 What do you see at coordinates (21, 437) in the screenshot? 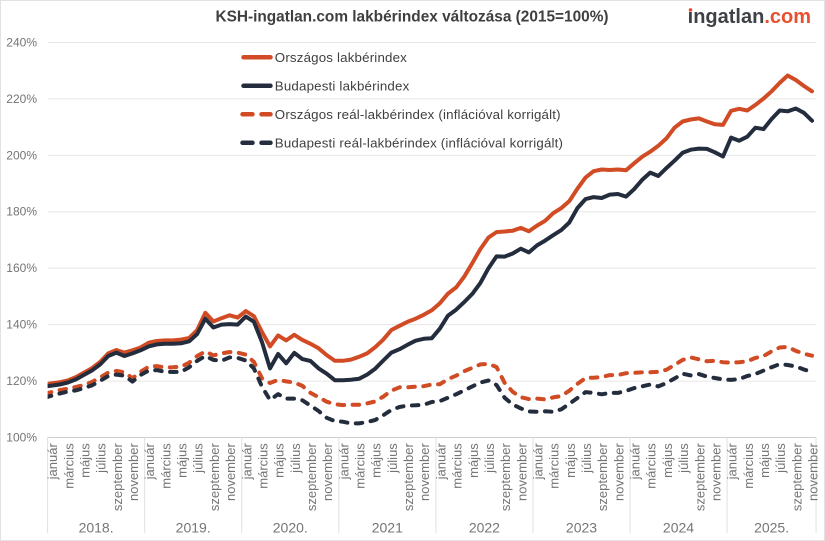
I see `svg-text: 100%` at bounding box center [21, 437].